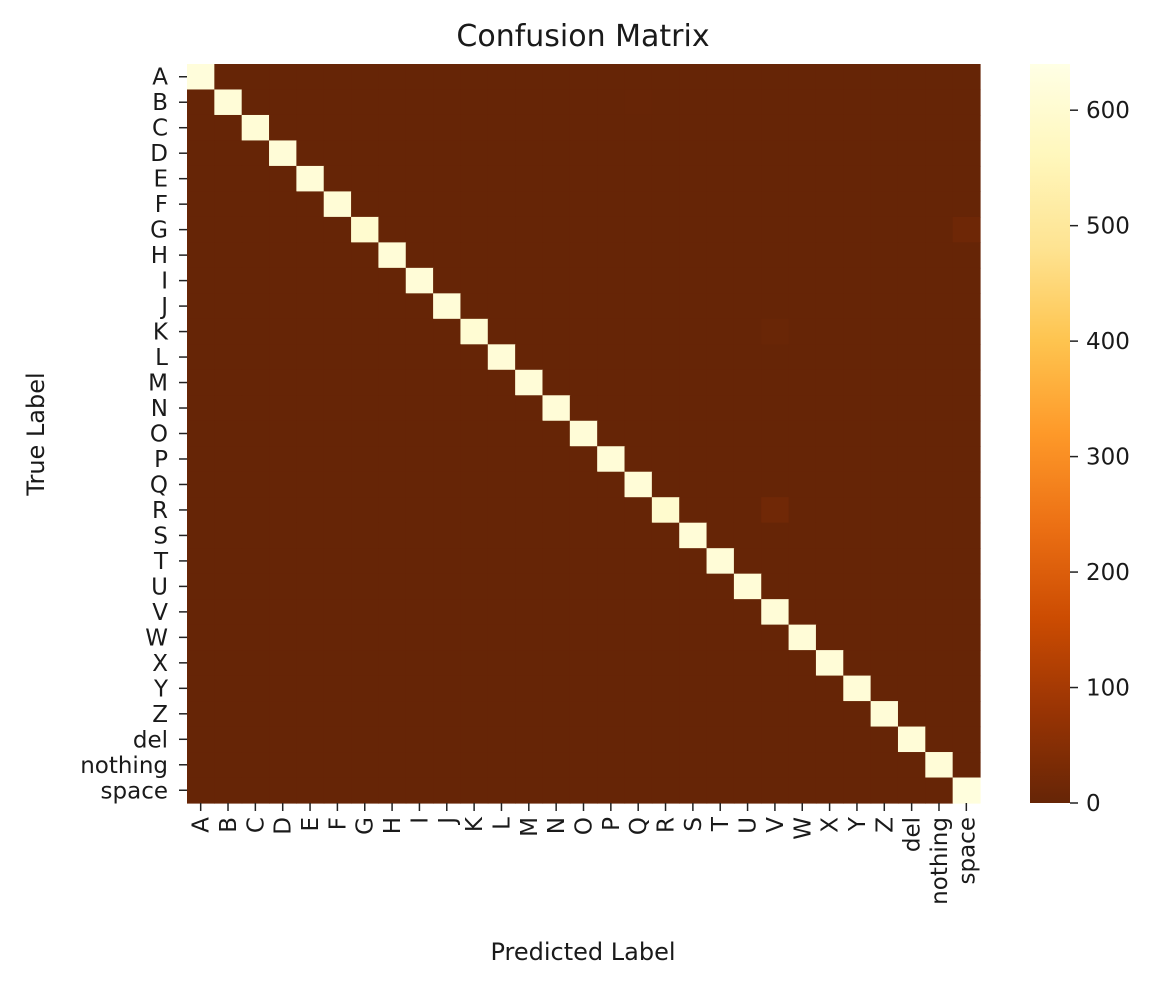 This screenshot has height=986, width=1176. I want to click on y-tick-label: J, so click(163, 307).